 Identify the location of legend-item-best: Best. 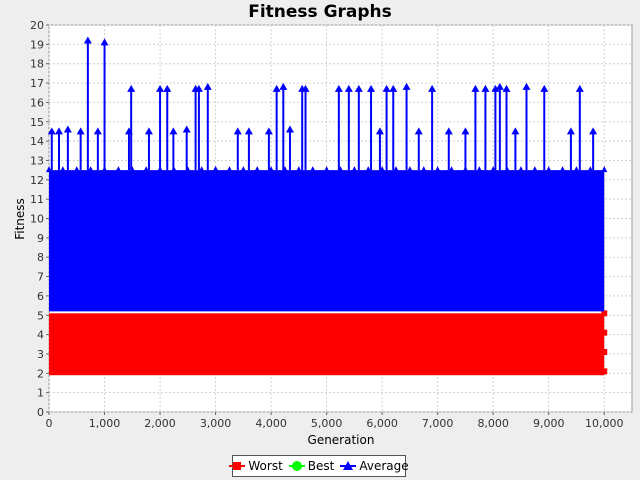
(311, 466).